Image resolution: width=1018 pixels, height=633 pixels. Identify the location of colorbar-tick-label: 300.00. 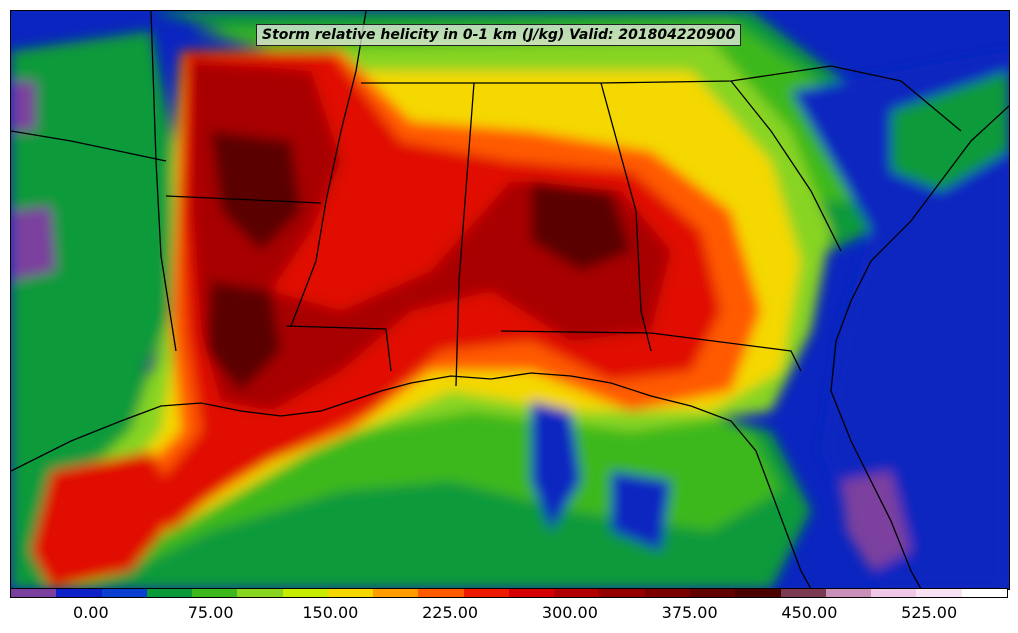
(569, 612).